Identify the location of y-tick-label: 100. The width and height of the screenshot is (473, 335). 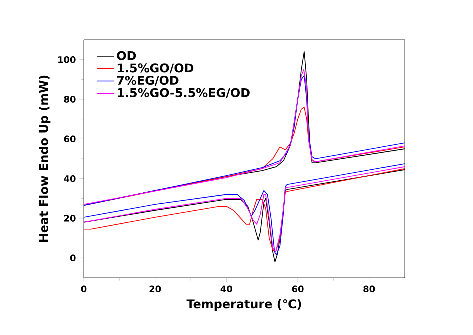
(67, 60).